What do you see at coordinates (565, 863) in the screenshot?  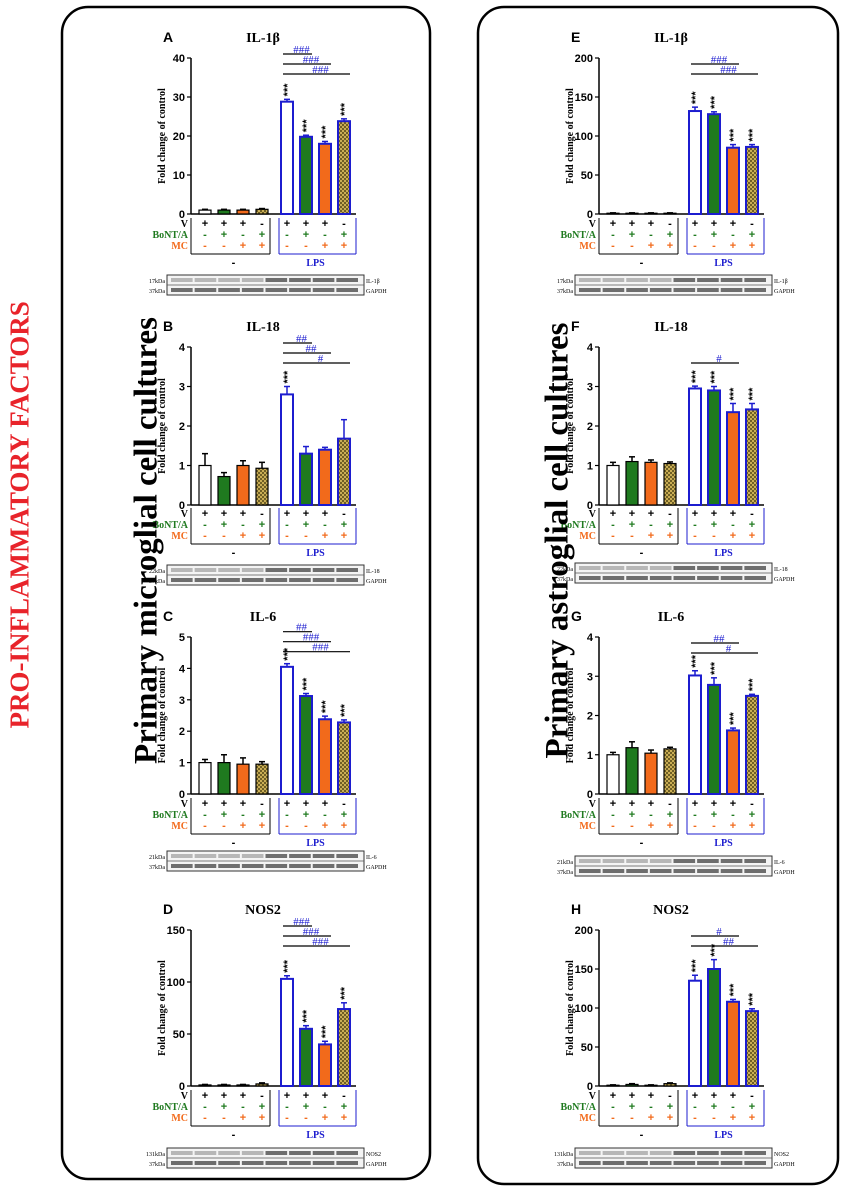 I see `blot-kda-target: 21kDa` at bounding box center [565, 863].